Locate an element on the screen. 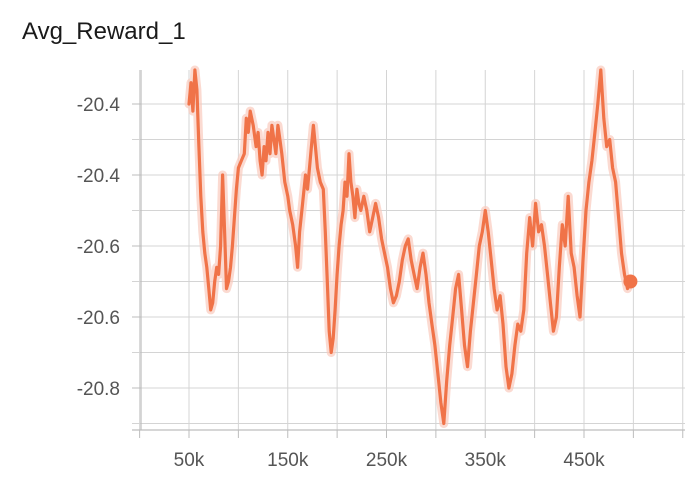 Image resolution: width=700 pixels, height=480 pixels. last-point-marker is located at coordinates (630, 281).